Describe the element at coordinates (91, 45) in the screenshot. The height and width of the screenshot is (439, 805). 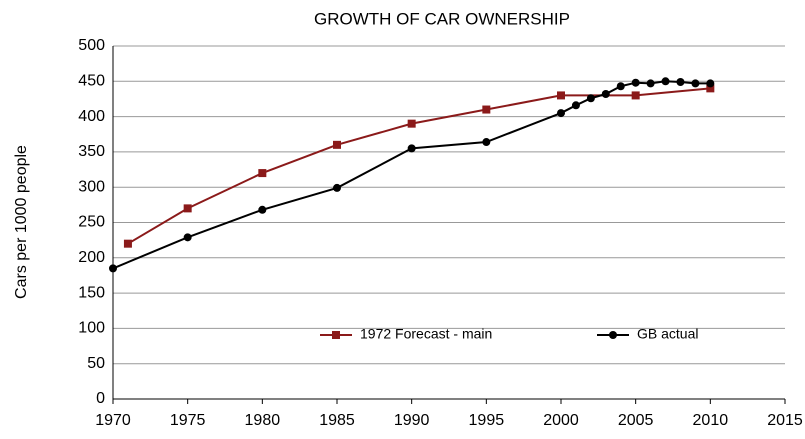
I see `y-tick-label: 500` at that location.